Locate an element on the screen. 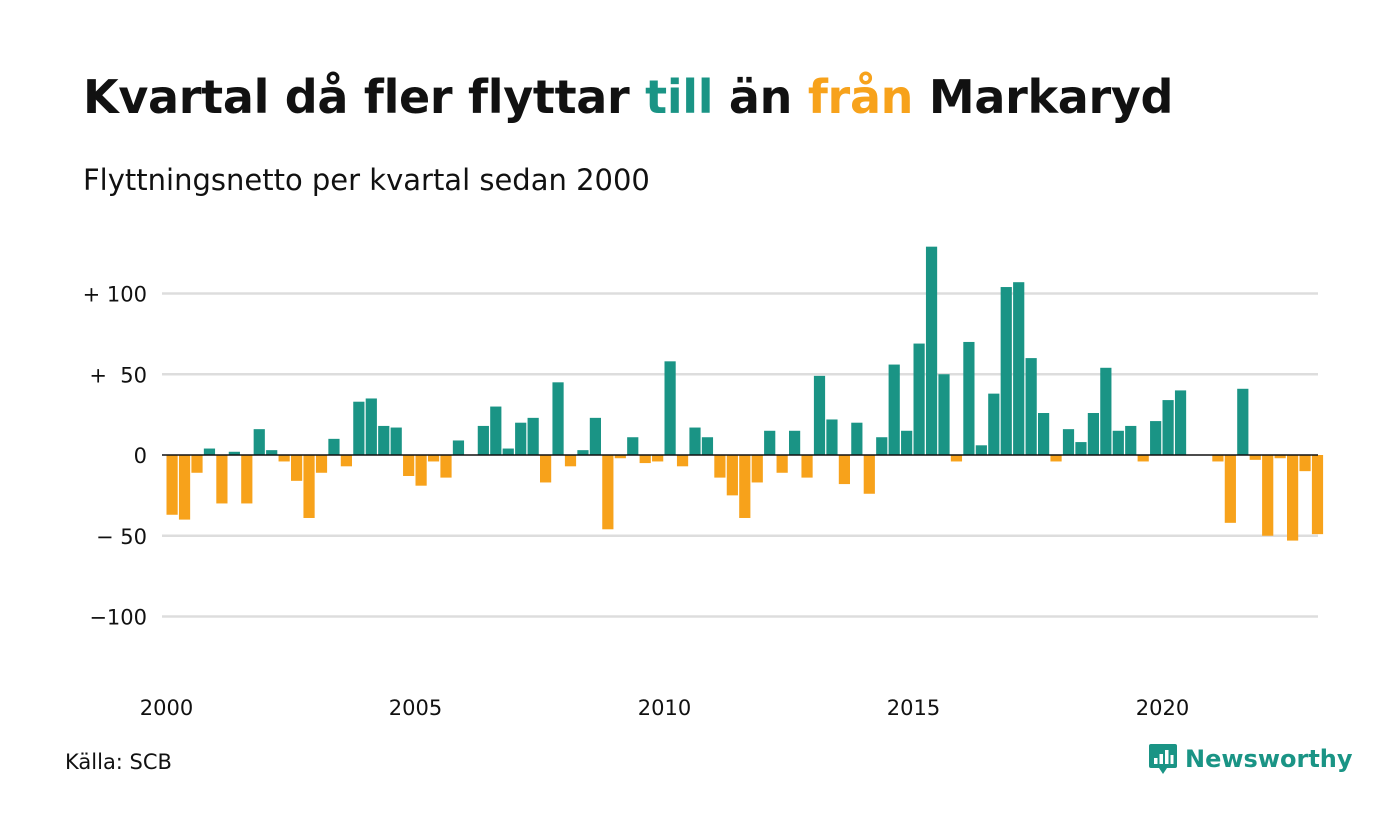  bar-2004K1 is located at coordinates (371, 426).